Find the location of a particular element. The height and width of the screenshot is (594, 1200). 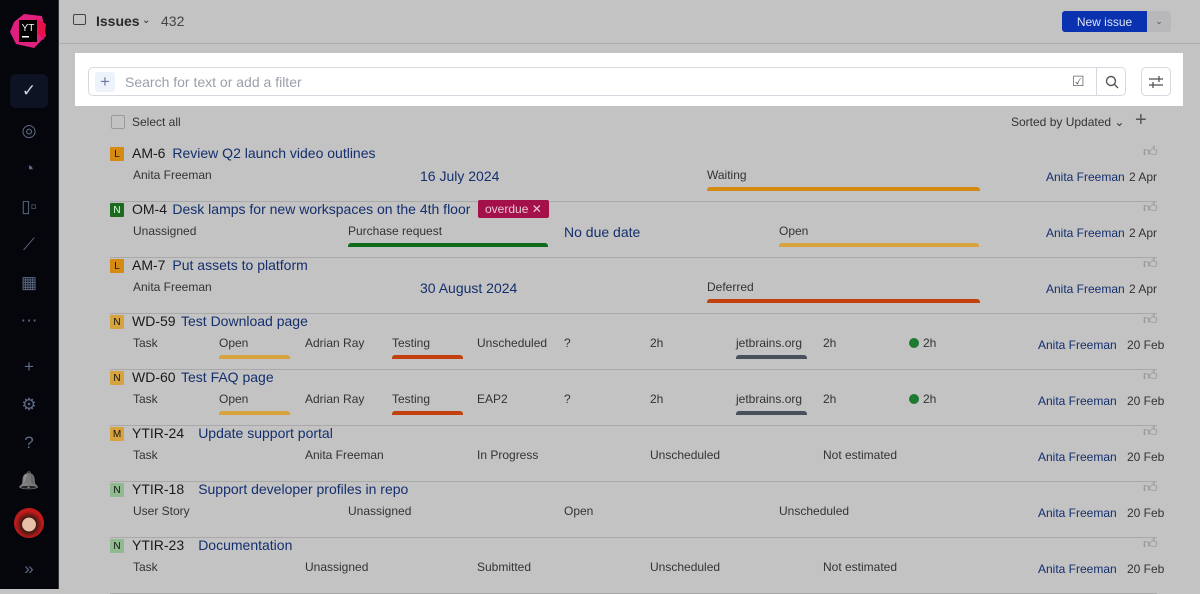

issue-id: WD-59 is located at coordinates (154, 321).